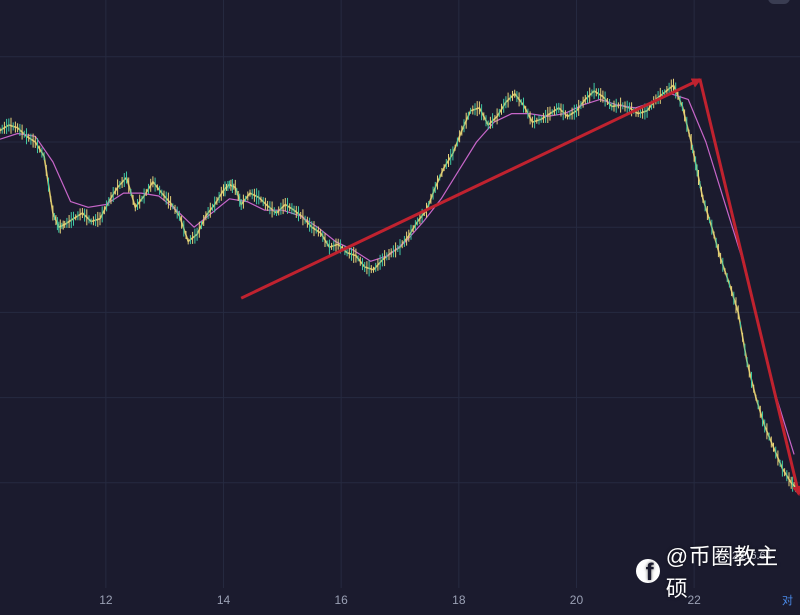  What do you see at coordinates (787, 601) in the screenshot?
I see `axis-corner-label: 对` at bounding box center [787, 601].